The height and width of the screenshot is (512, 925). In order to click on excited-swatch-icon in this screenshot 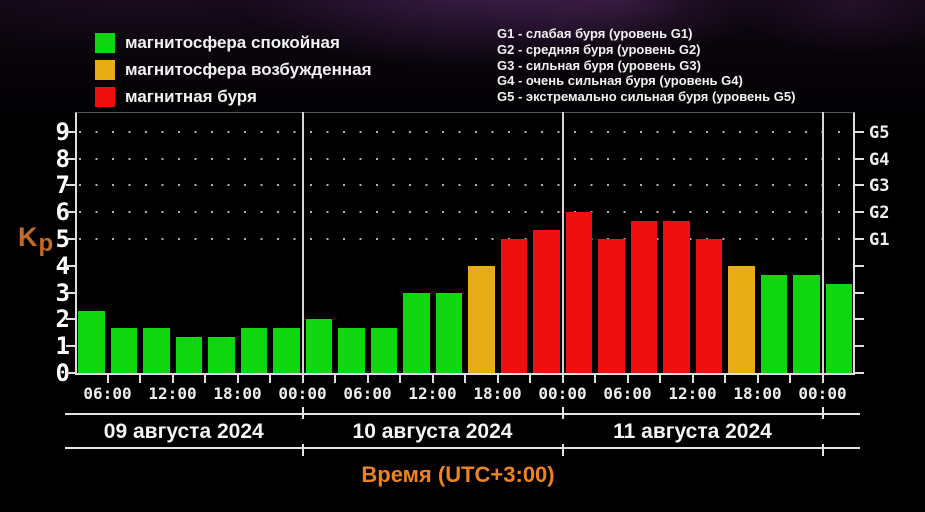, I will do `click(105, 69)`.